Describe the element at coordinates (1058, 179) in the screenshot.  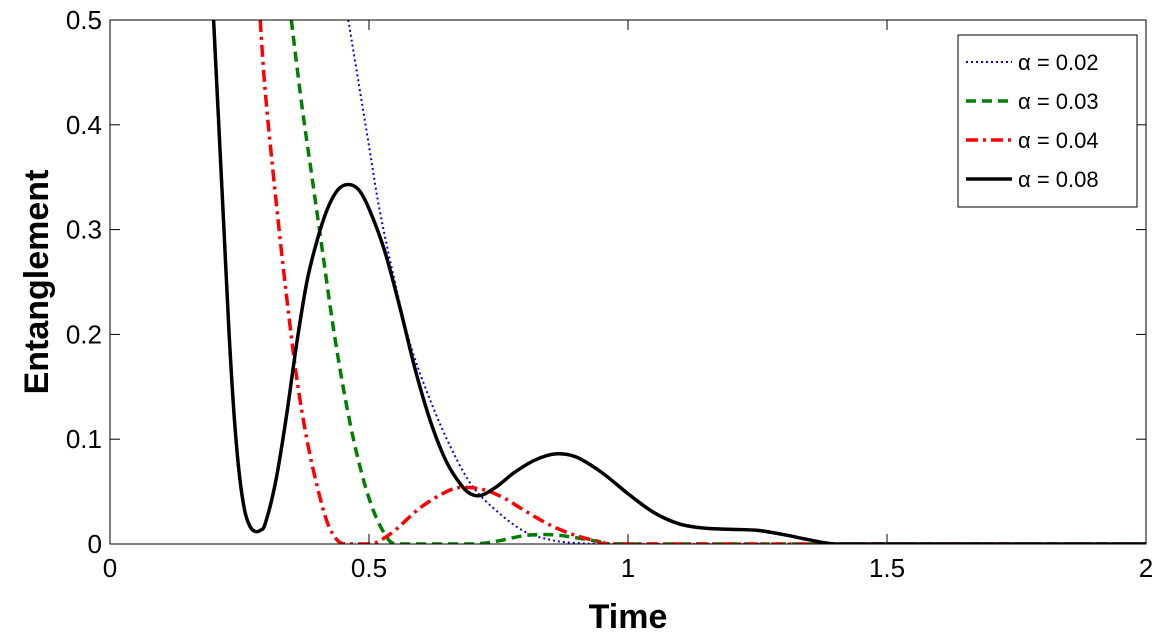
I see `legend-label-4: α = 0.08` at that location.